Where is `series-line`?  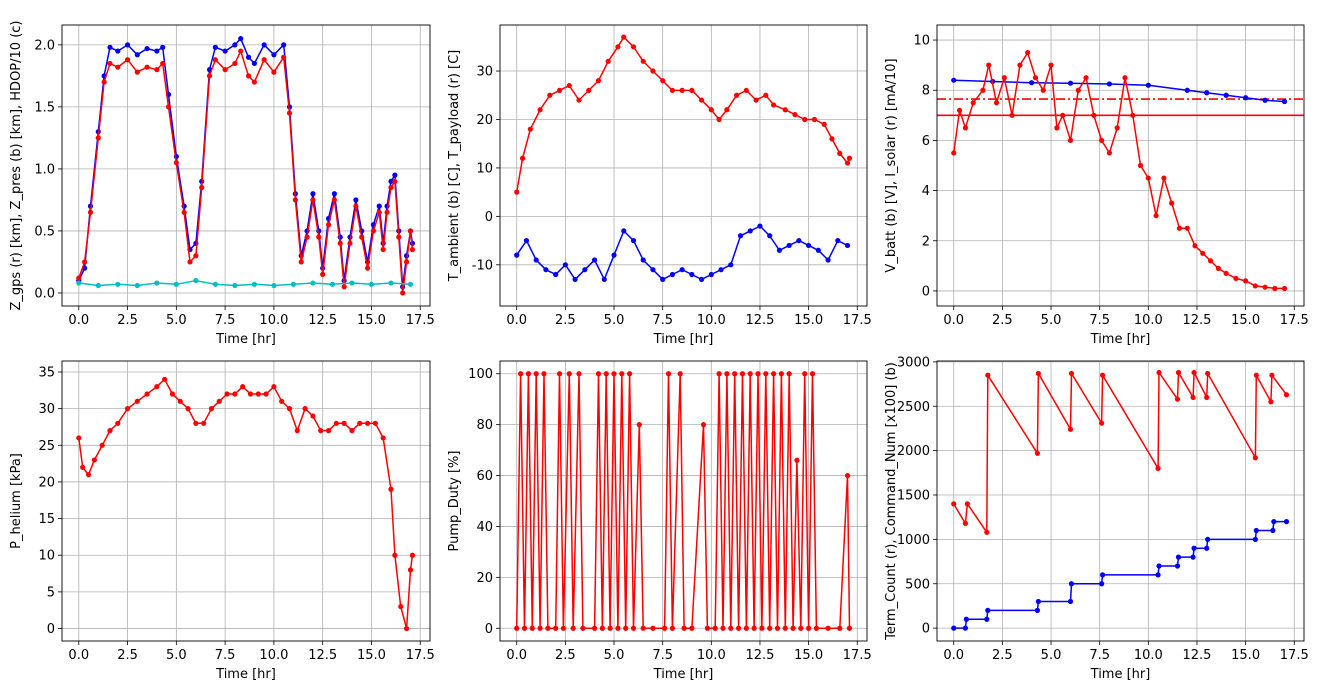
series-line is located at coordinates (1120, 452).